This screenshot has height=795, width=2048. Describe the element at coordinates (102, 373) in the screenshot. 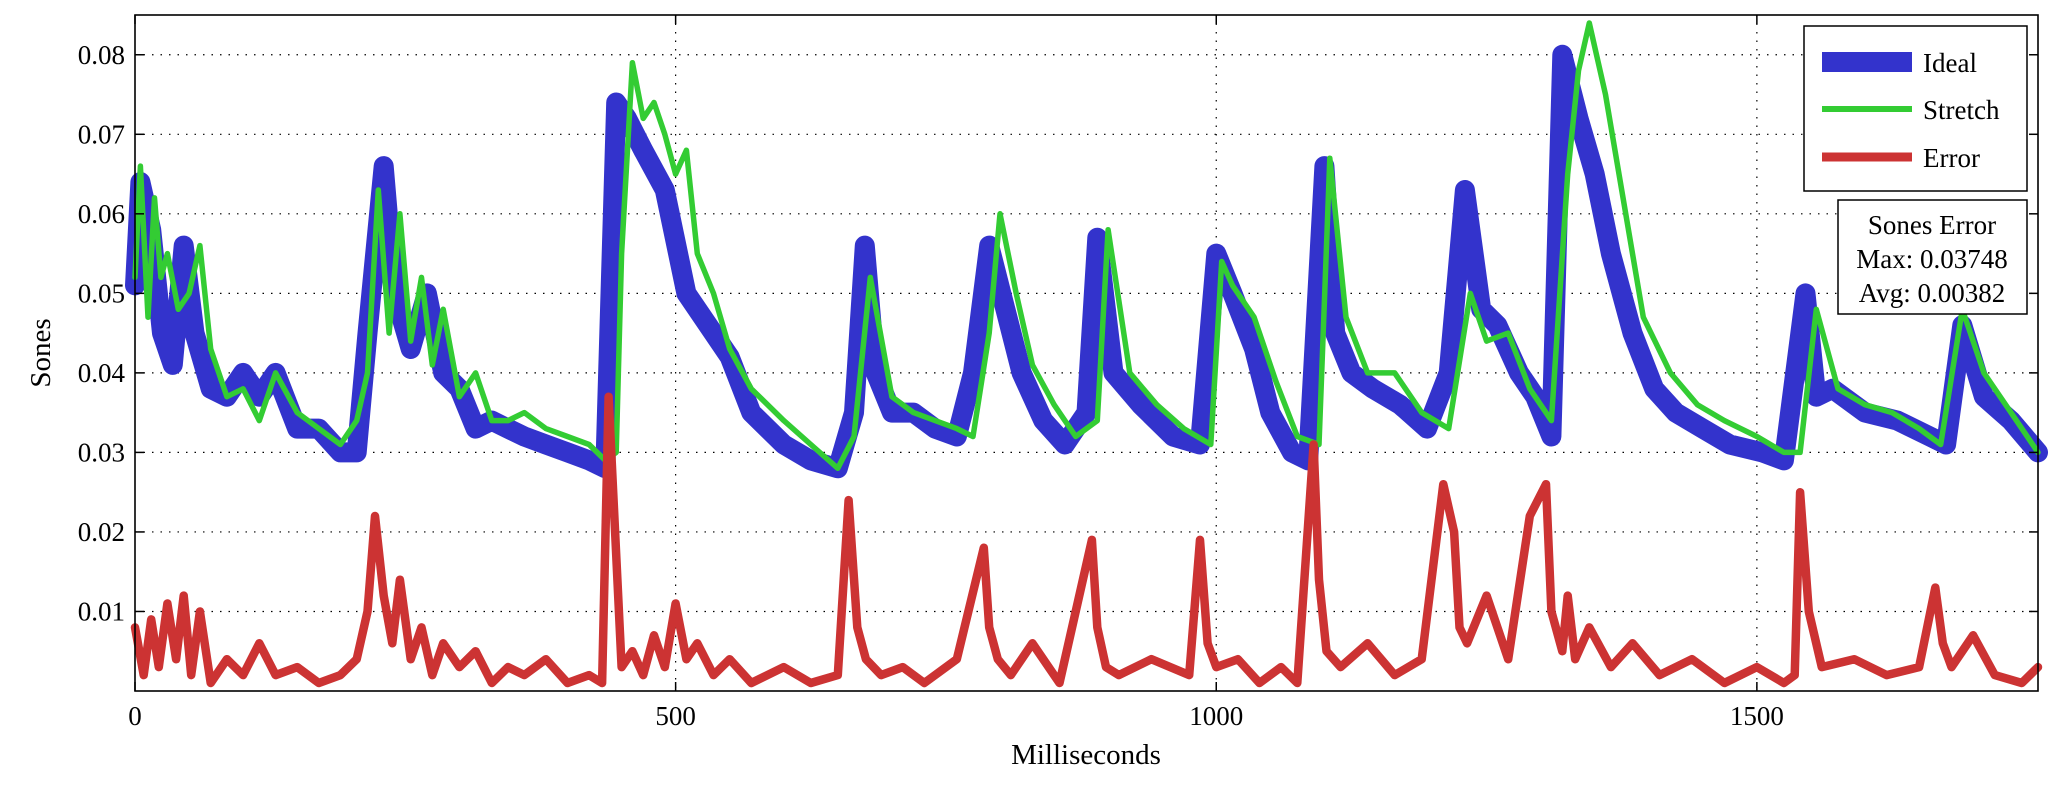

I see `y-tick-label: 0.04` at that location.